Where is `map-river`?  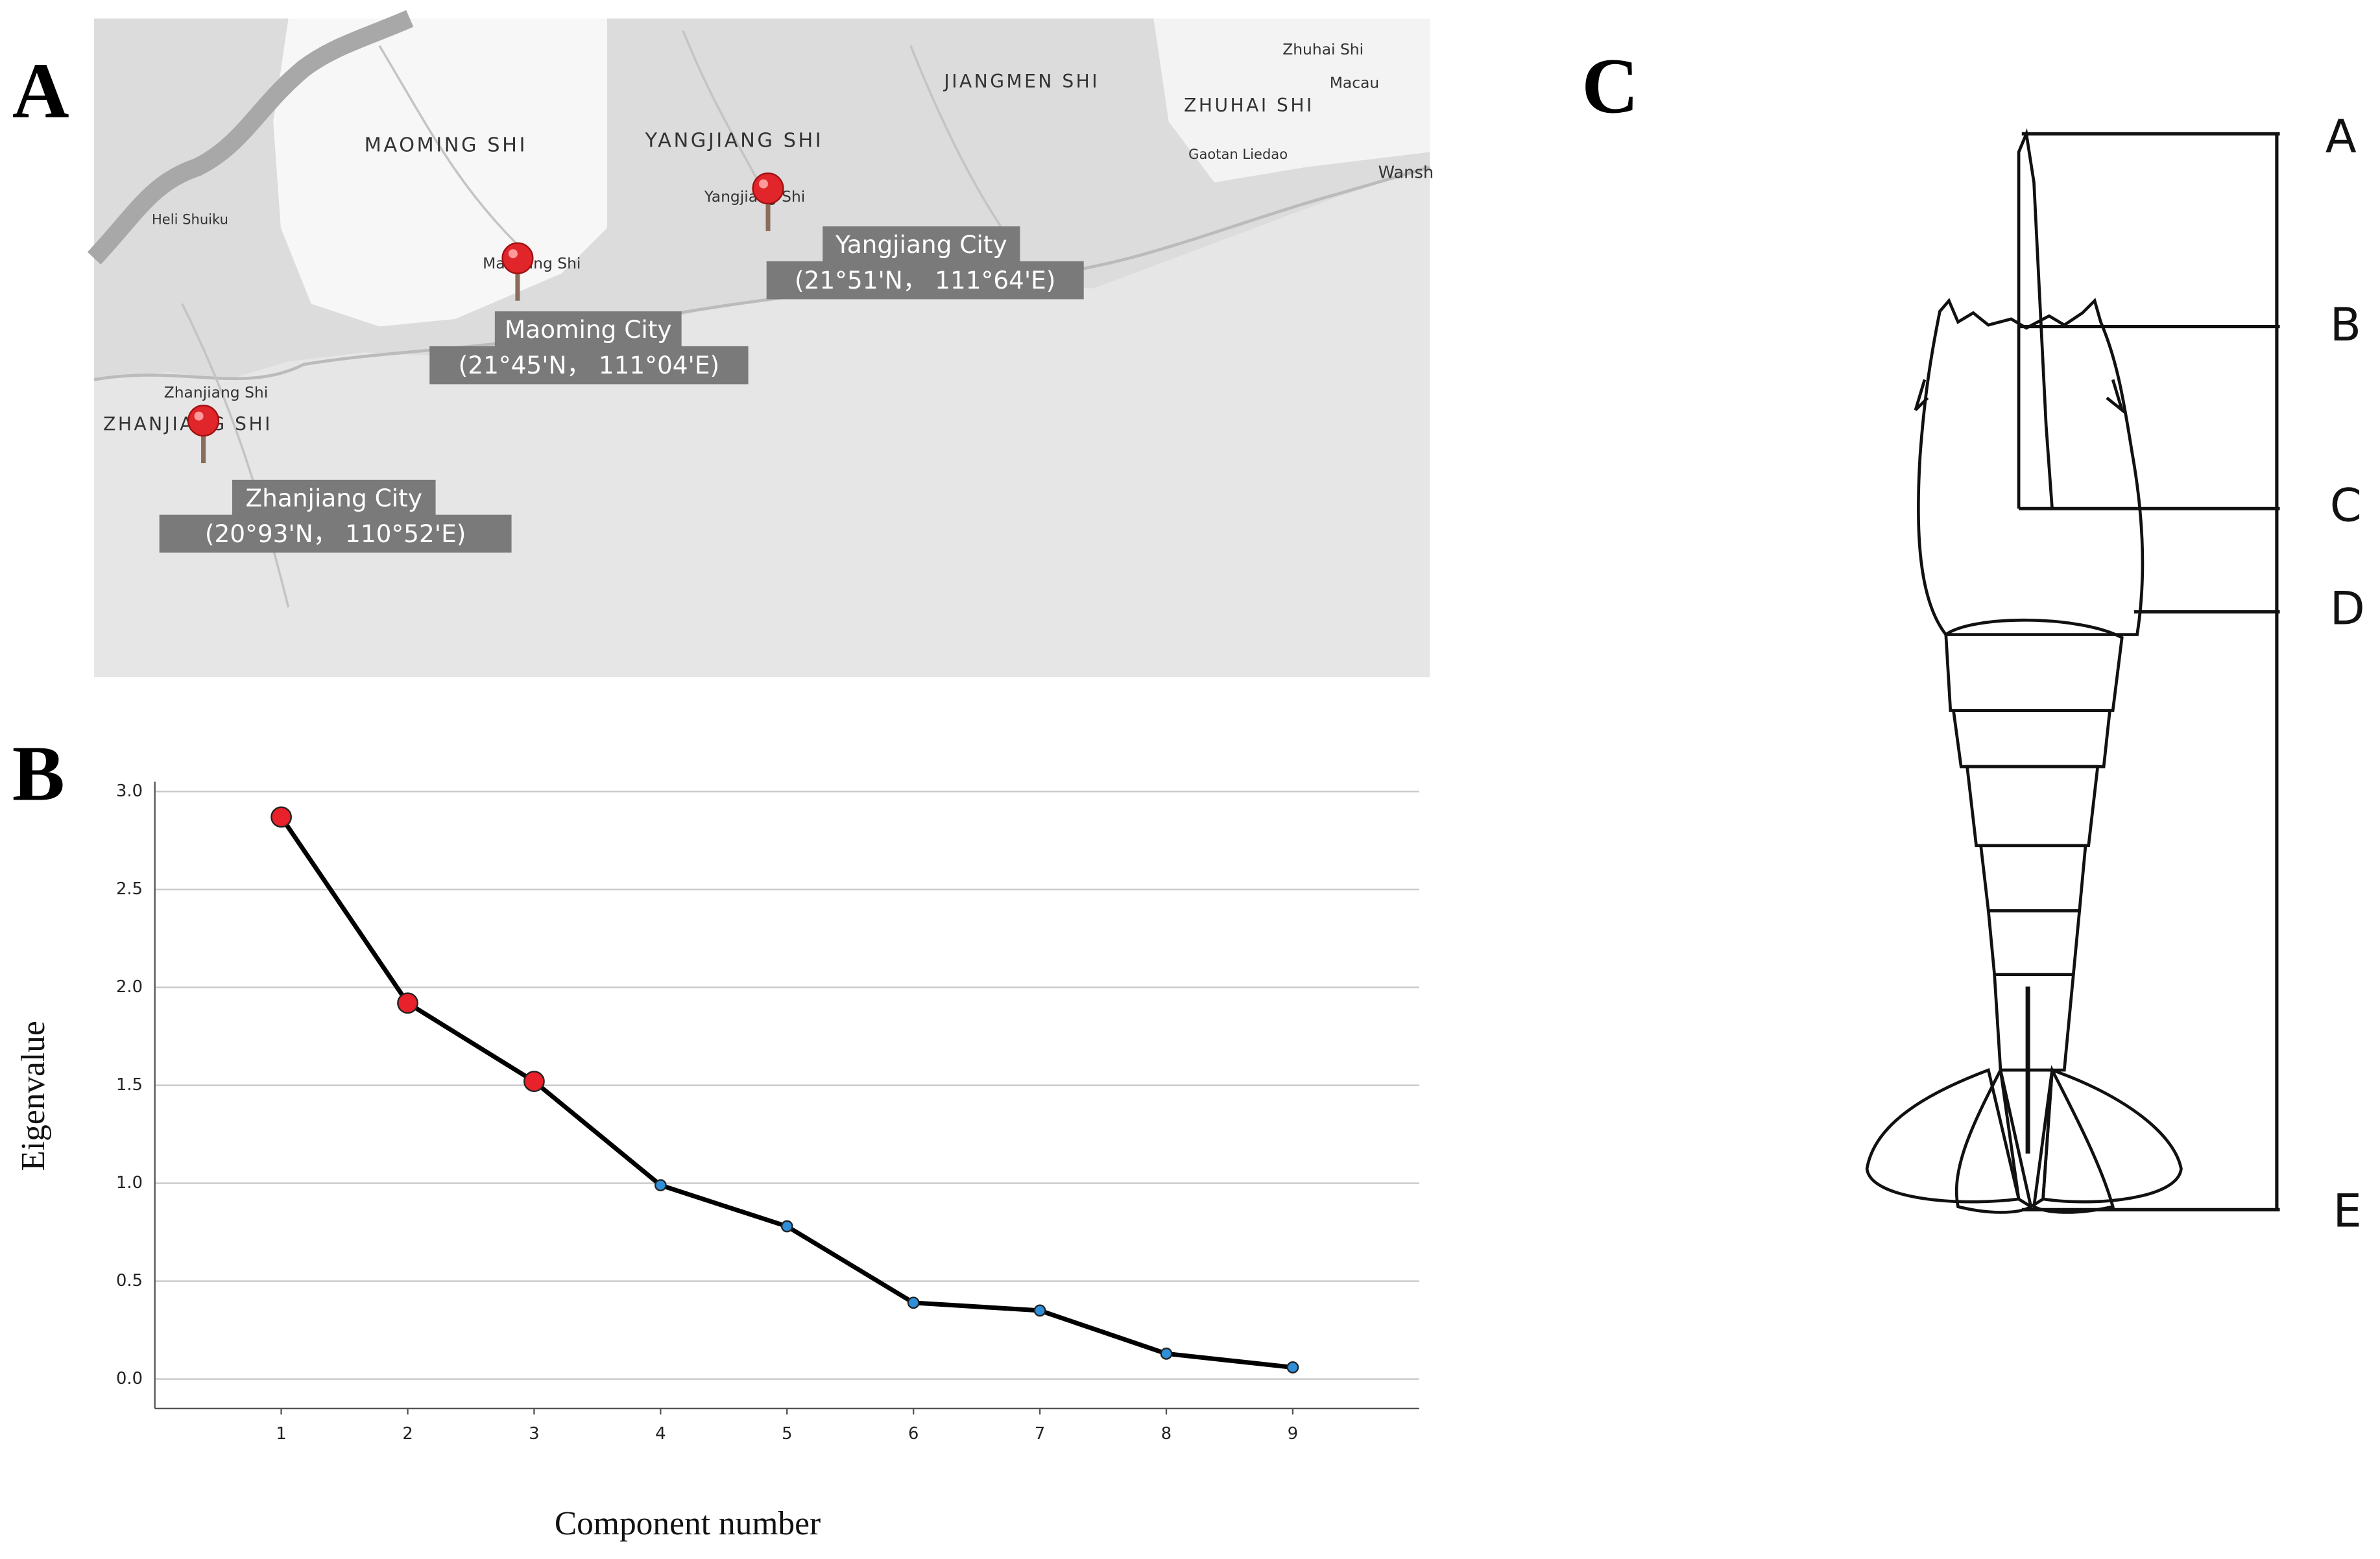 map-river is located at coordinates (592, 319).